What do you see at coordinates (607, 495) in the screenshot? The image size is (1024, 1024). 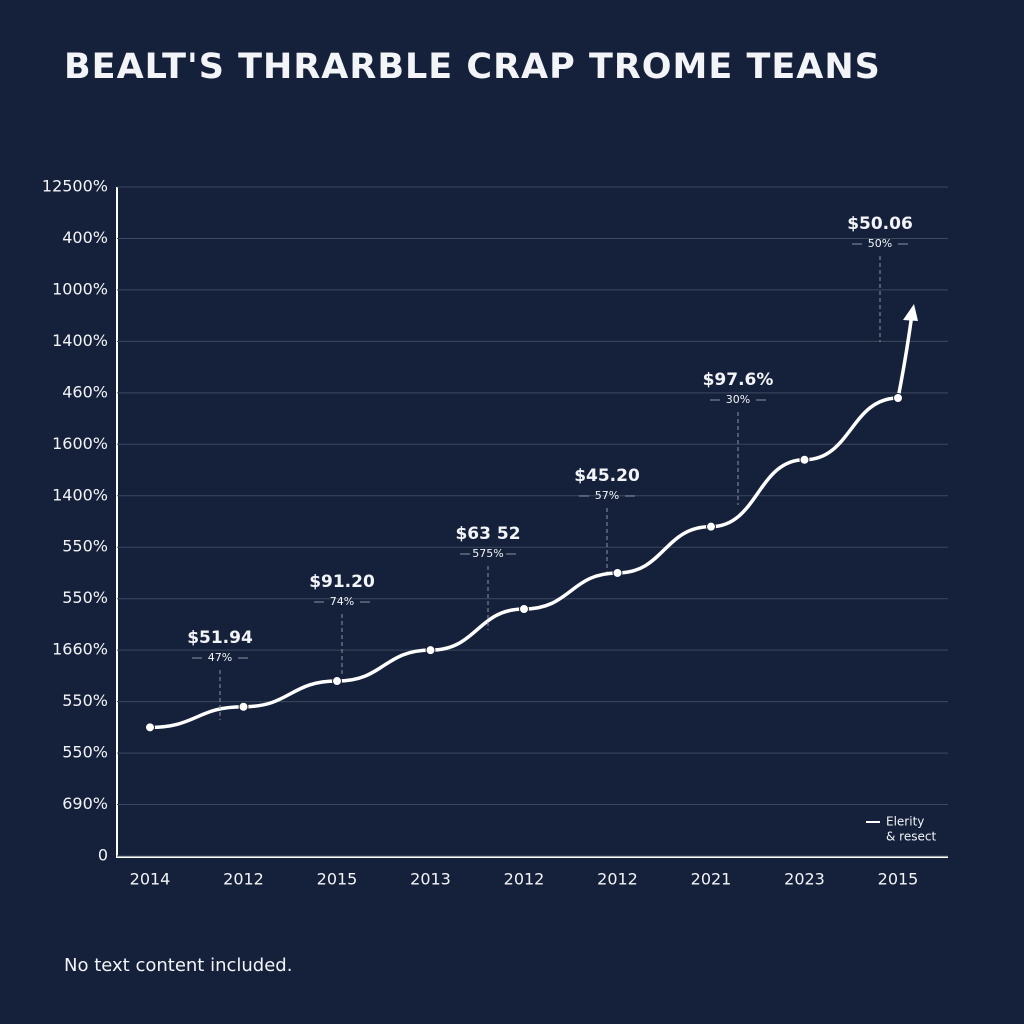 I see `annotation-sublabel: 57%` at bounding box center [607, 495].